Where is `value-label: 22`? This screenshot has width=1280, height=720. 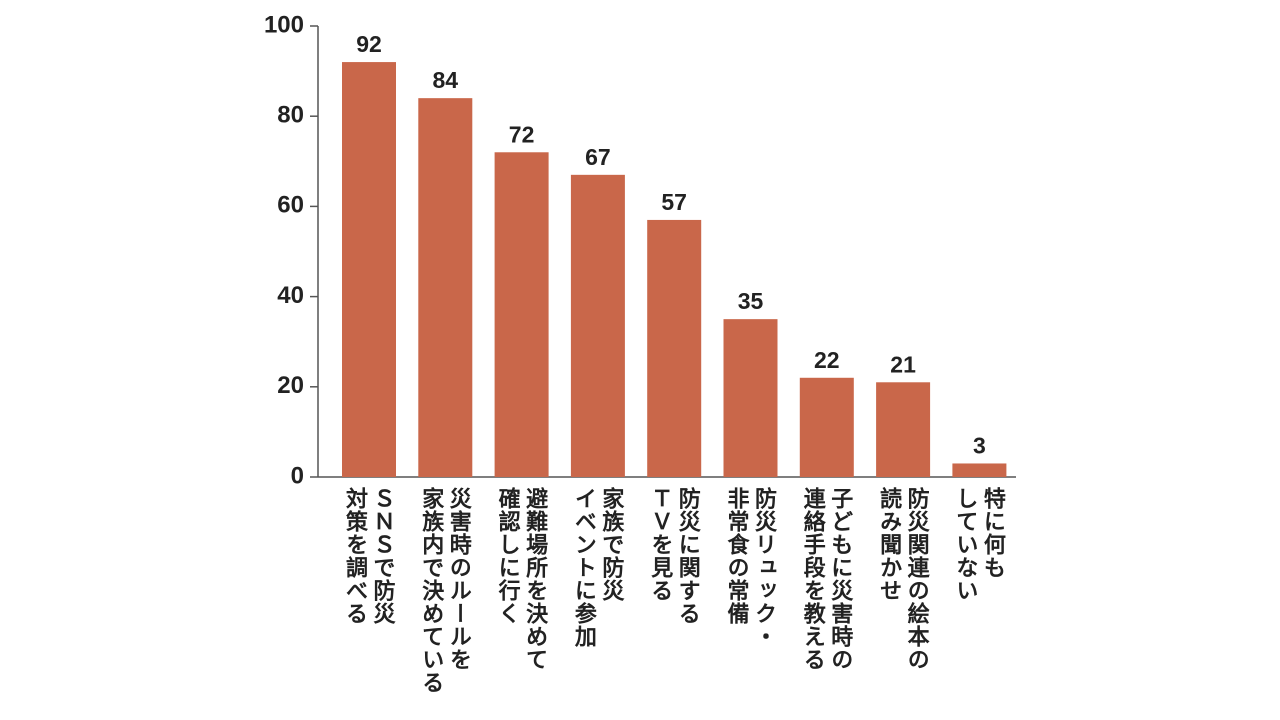 value-label: 22 is located at coordinates (827, 360).